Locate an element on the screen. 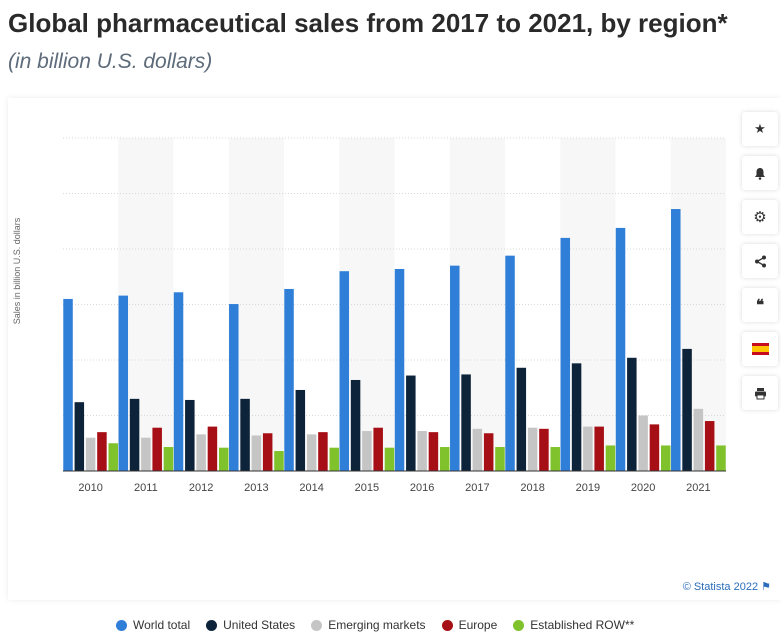 The width and height of the screenshot is (781, 632). x-tick-label: 2017 is located at coordinates (477, 488).